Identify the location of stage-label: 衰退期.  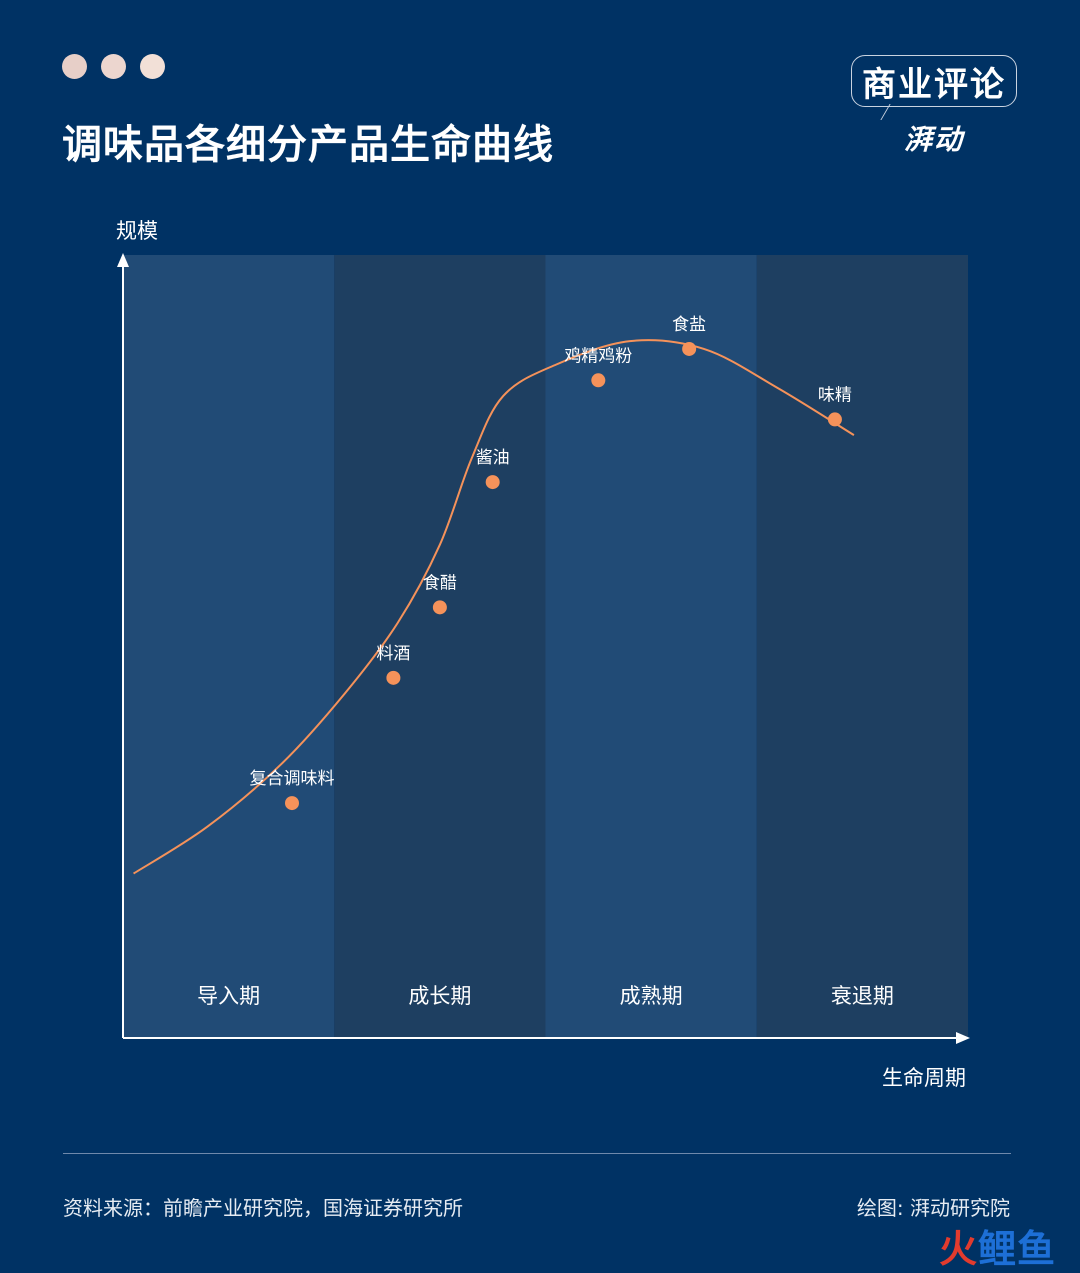
(862, 996).